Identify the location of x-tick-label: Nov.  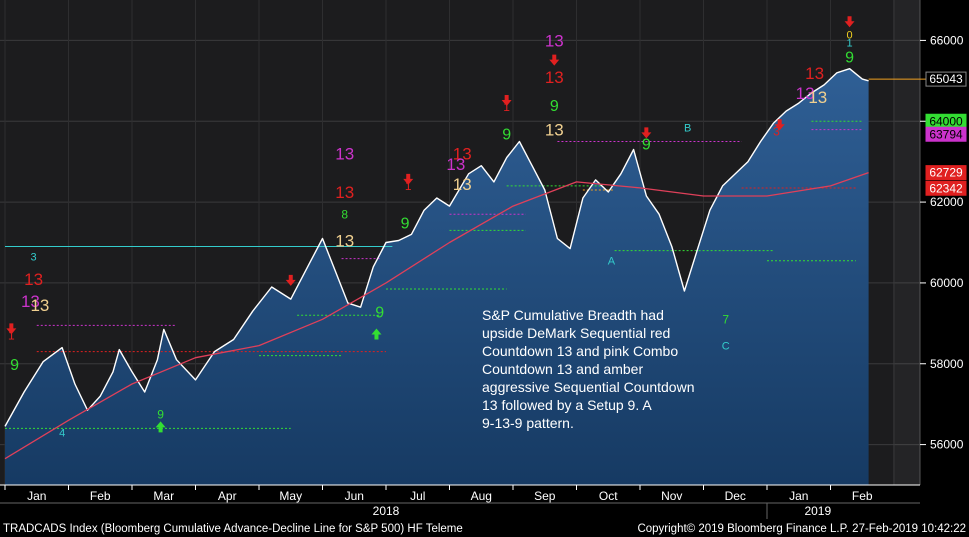
(671, 496).